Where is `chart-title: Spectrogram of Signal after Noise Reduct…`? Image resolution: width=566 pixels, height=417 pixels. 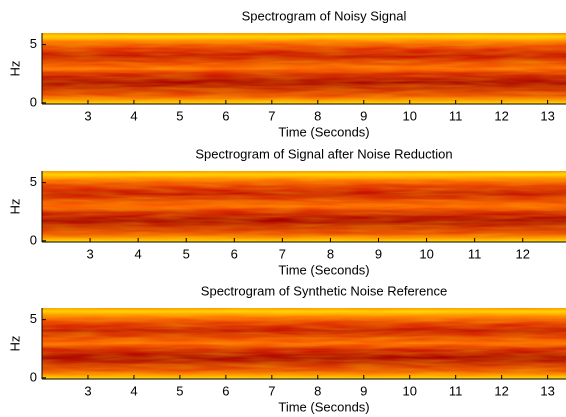 chart-title: Spectrogram of Signal after Noise Reduct… is located at coordinates (323, 153).